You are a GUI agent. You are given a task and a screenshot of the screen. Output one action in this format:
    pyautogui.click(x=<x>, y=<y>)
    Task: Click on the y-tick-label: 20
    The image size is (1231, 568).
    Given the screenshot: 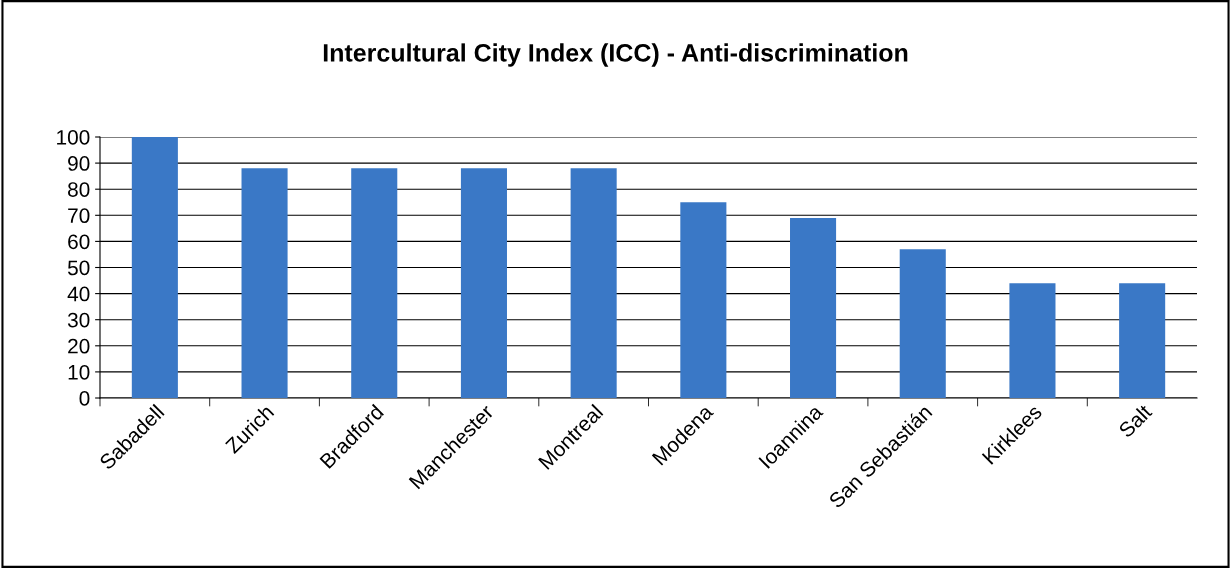 What is the action you would take?
    pyautogui.click(x=79, y=346)
    